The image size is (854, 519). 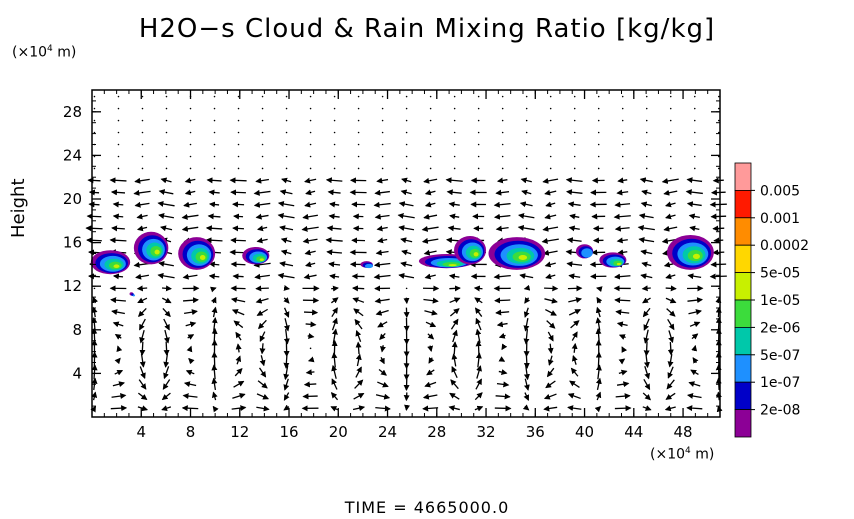 I want to click on colorbar-label: 0.005, so click(x=780, y=191).